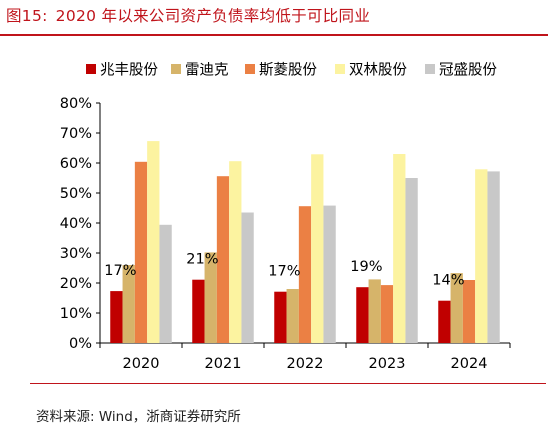 This screenshot has width=548, height=436. Describe the element at coordinates (448, 281) in the screenshot. I see `data-label: 14%` at that location.